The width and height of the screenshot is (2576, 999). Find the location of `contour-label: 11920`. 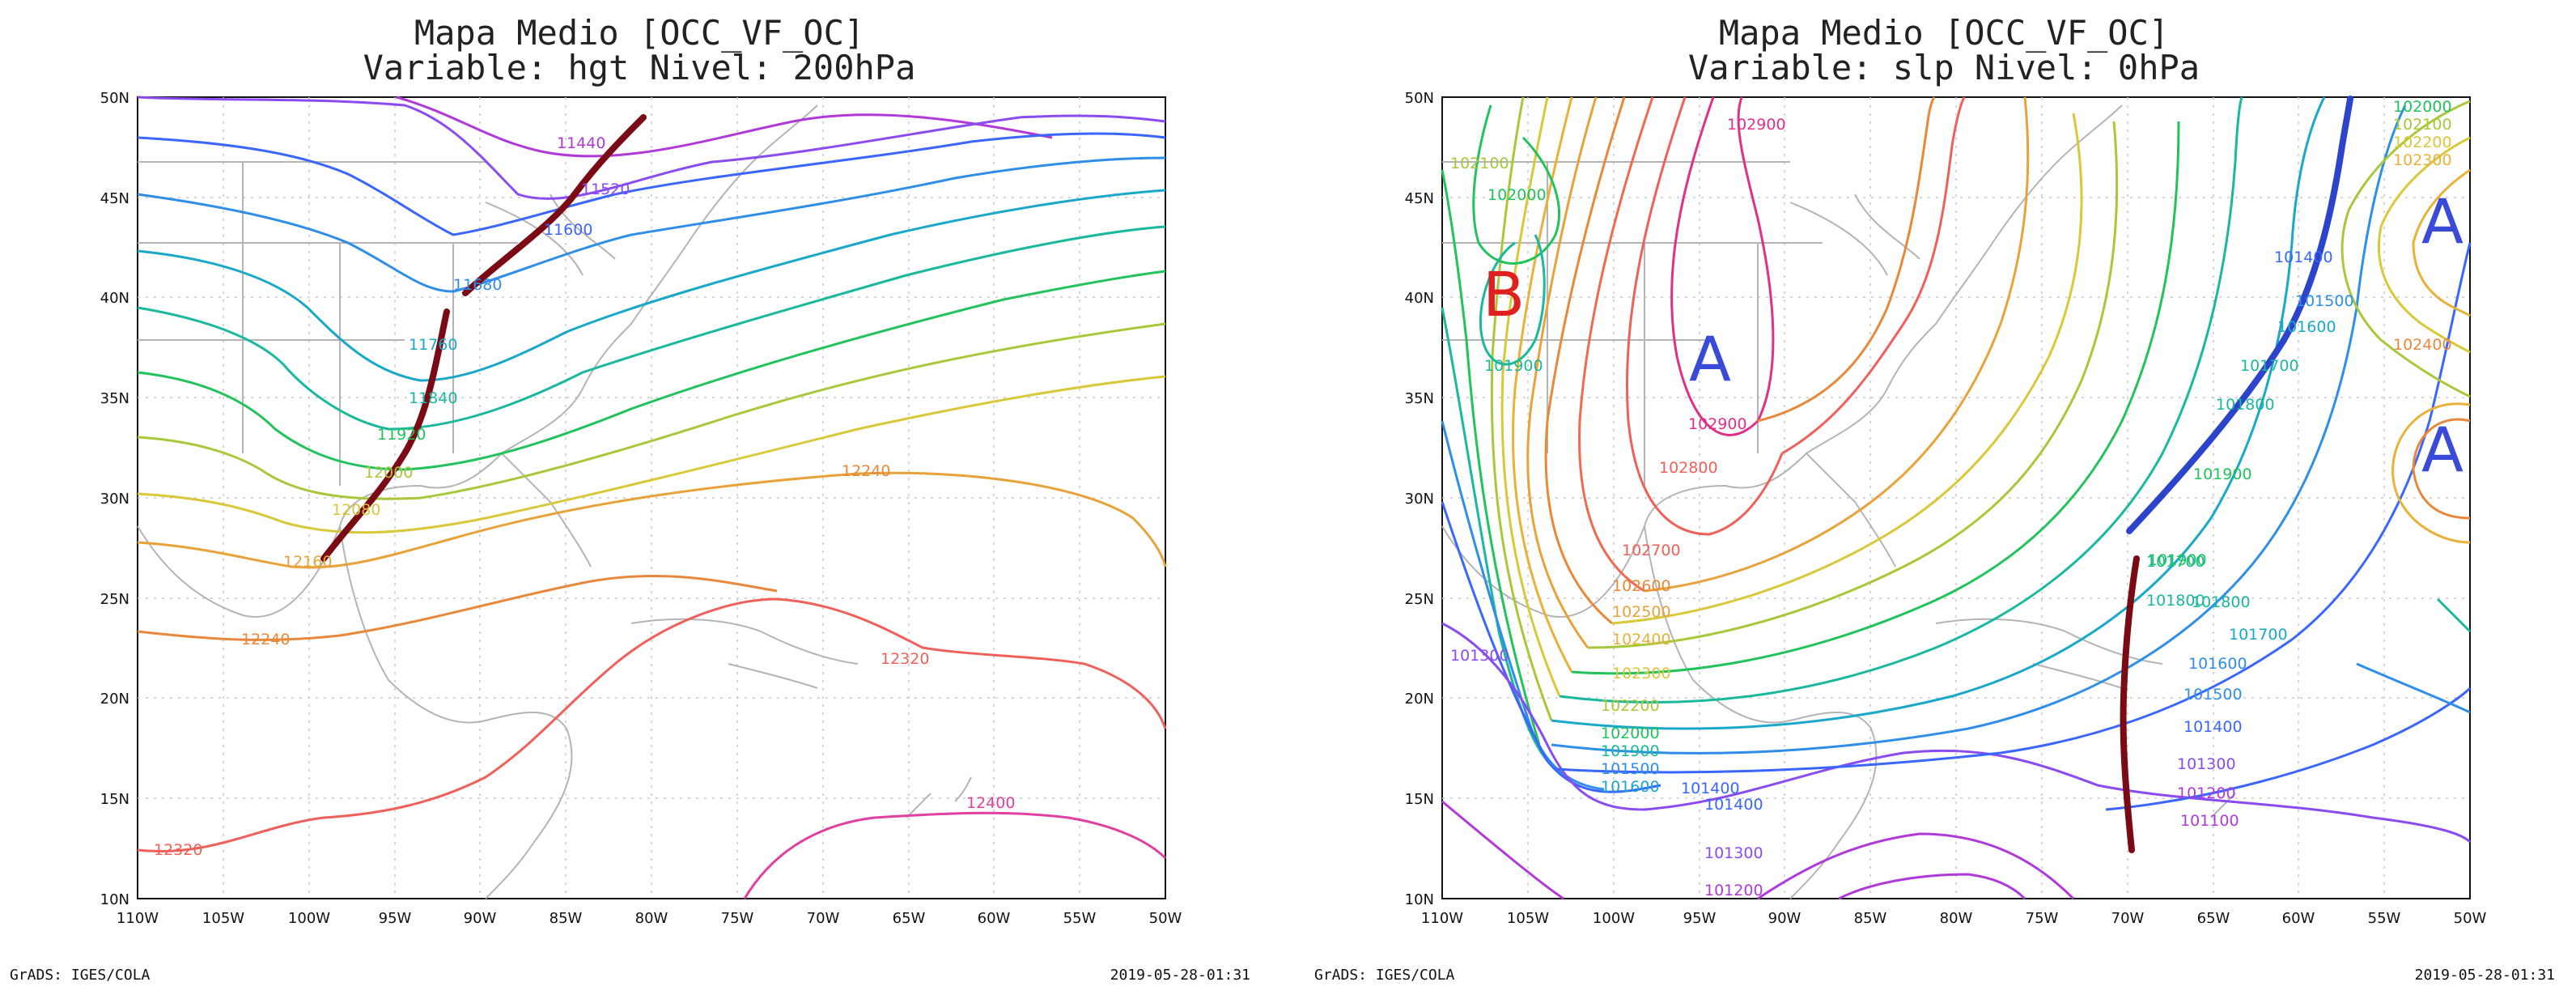

contour-label: 11920 is located at coordinates (401, 435).